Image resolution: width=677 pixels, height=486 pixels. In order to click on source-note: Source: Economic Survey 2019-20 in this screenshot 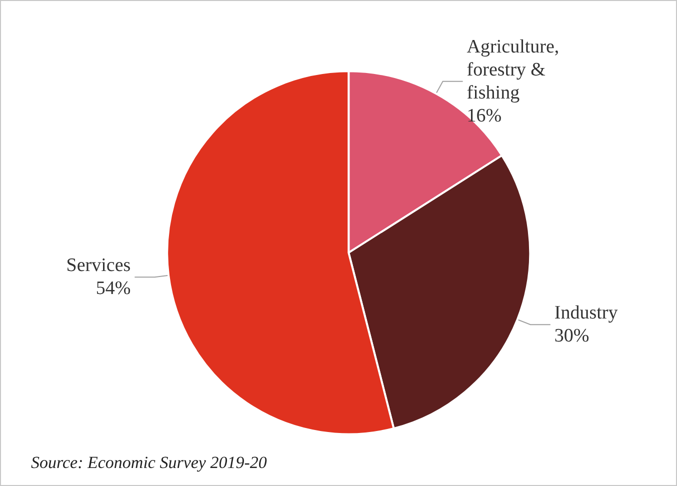, I will do `click(149, 462)`.